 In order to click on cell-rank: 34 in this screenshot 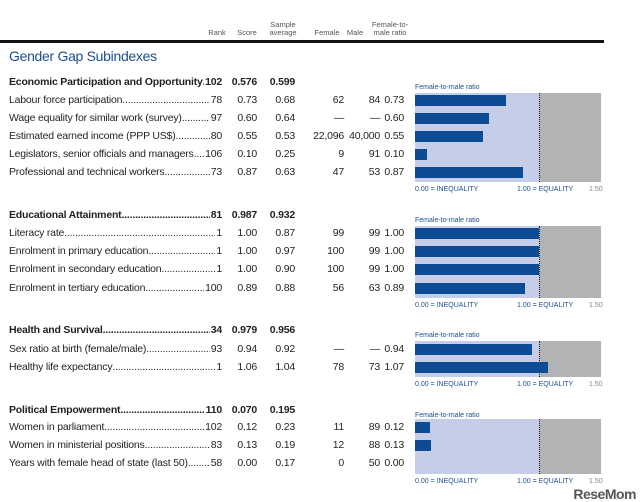, I will do `click(216, 330)`.